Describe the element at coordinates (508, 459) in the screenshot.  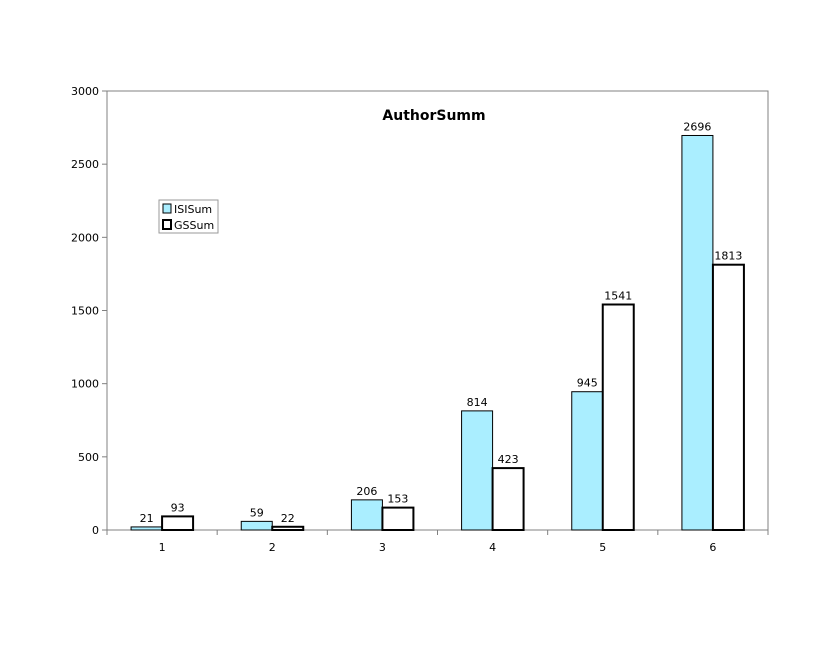
I see `data-label-gssum-4: 423` at that location.